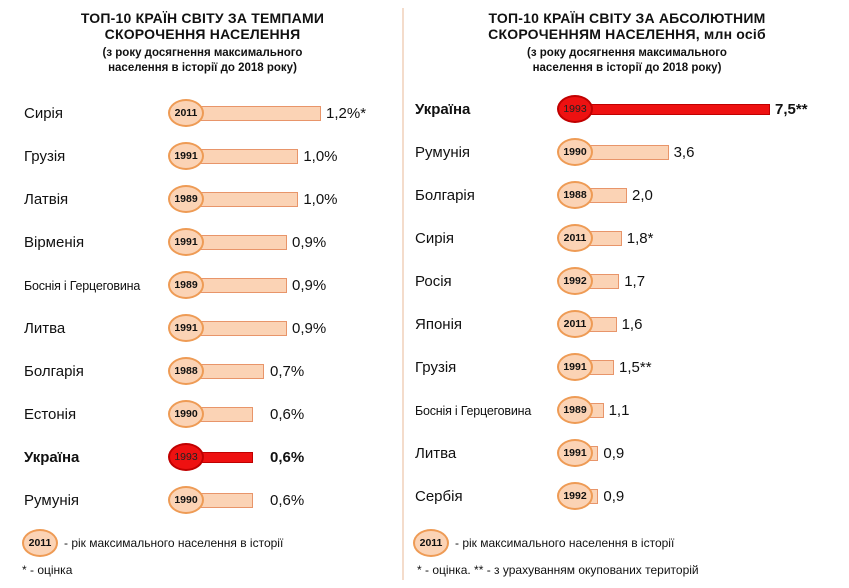  I want to click on value-label: 1,1, so click(619, 410).